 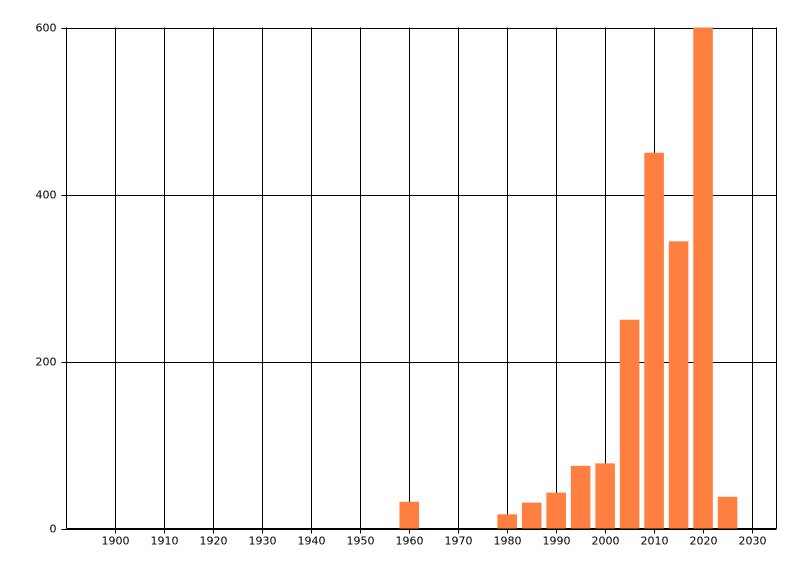 I want to click on y-tick-label: 400, so click(x=46, y=195).